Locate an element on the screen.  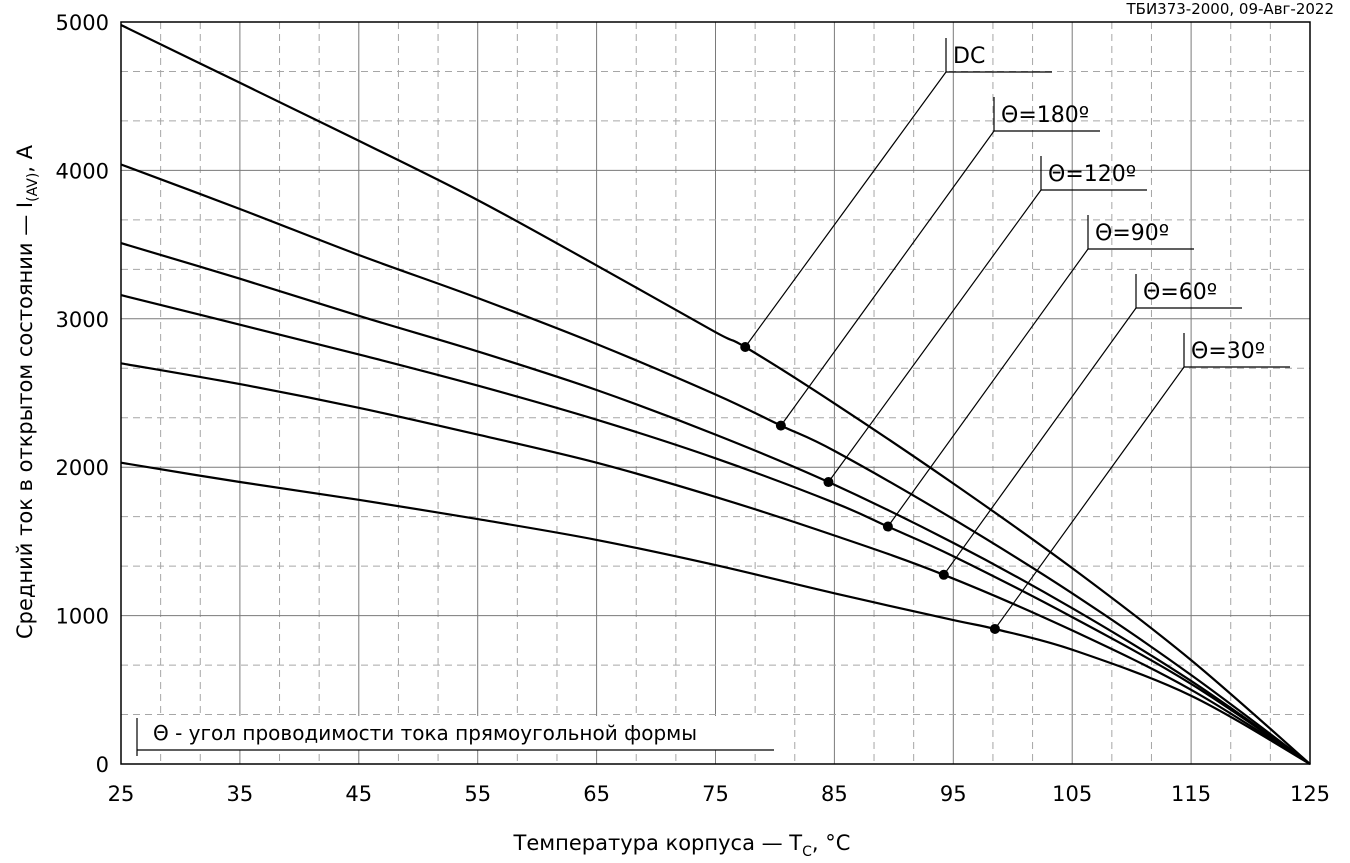
series-marker-dc is located at coordinates (745, 346).